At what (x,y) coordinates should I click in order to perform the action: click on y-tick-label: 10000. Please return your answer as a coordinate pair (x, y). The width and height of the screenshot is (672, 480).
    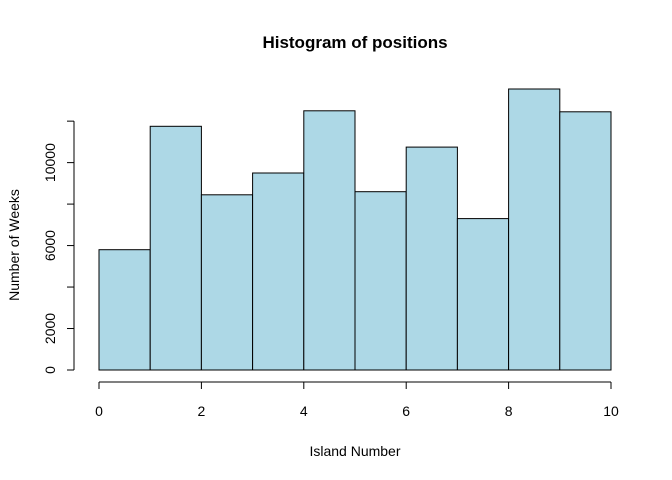
    Looking at the image, I should click on (50, 162).